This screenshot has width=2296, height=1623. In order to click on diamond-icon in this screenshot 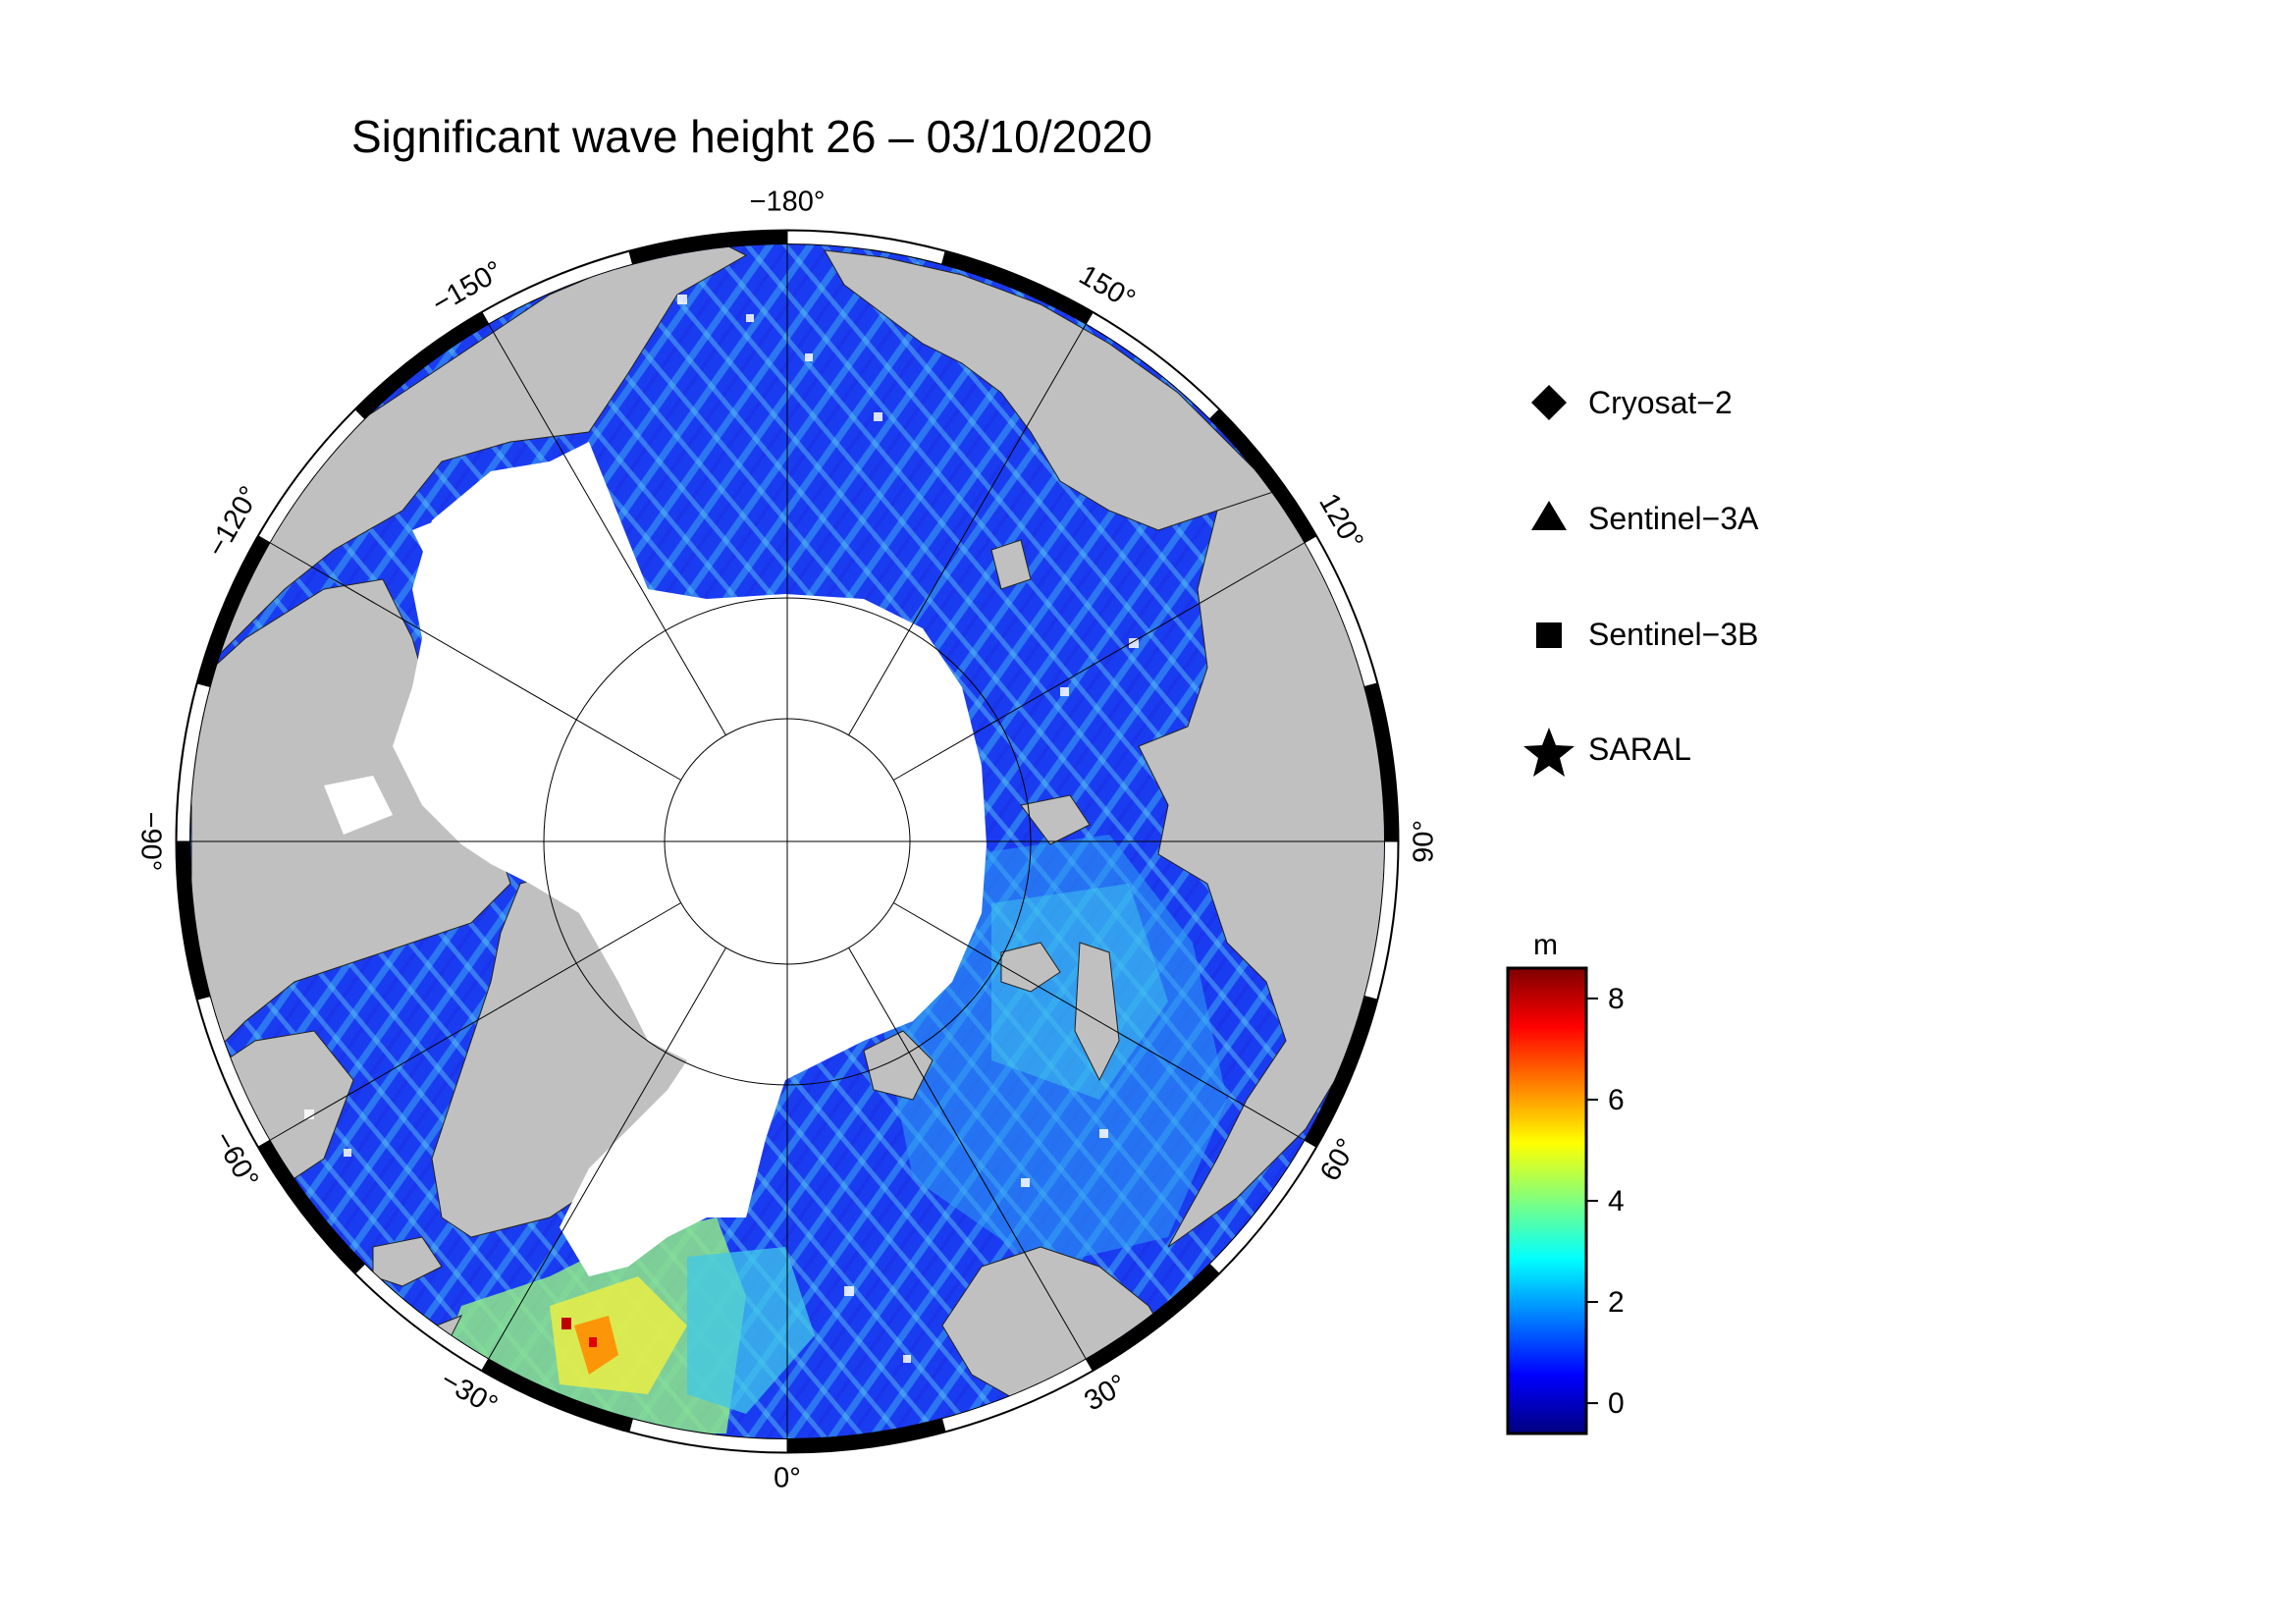, I will do `click(1549, 403)`.